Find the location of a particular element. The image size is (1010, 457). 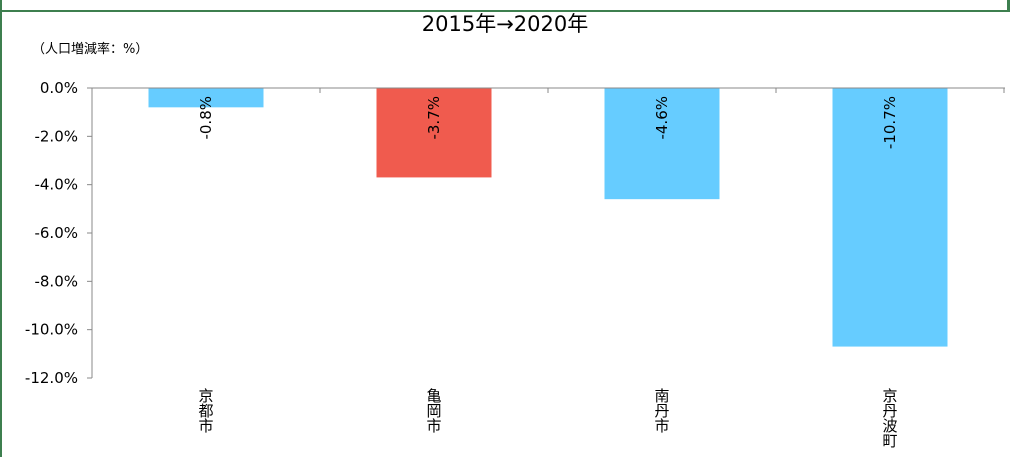

y-tick-label: -8.0% is located at coordinates (56, 281).